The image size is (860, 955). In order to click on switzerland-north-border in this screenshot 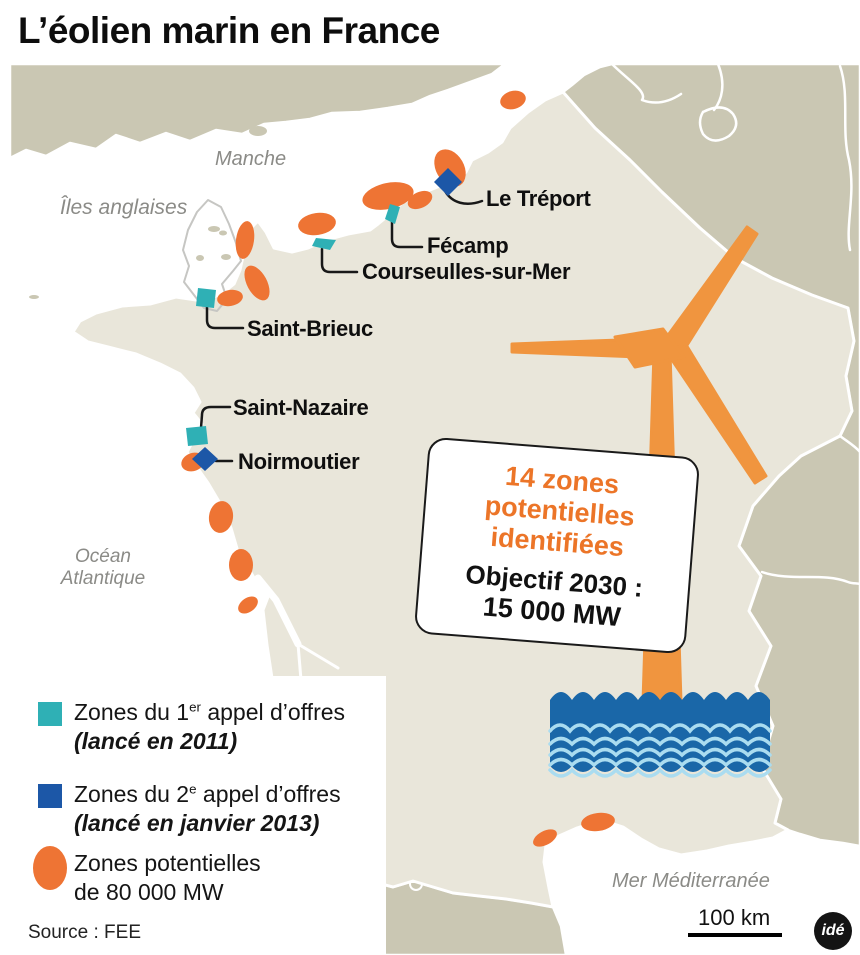, I will do `click(849, 444)`.